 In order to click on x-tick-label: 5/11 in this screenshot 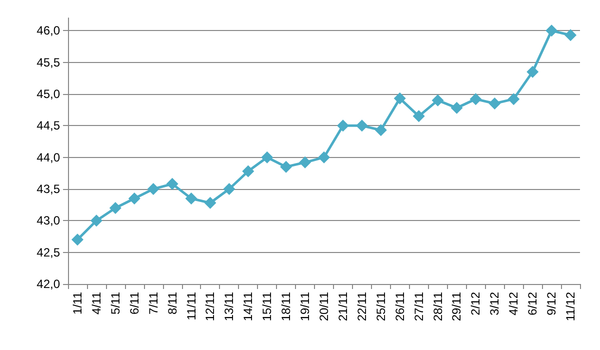, I will do `click(115, 303)`.